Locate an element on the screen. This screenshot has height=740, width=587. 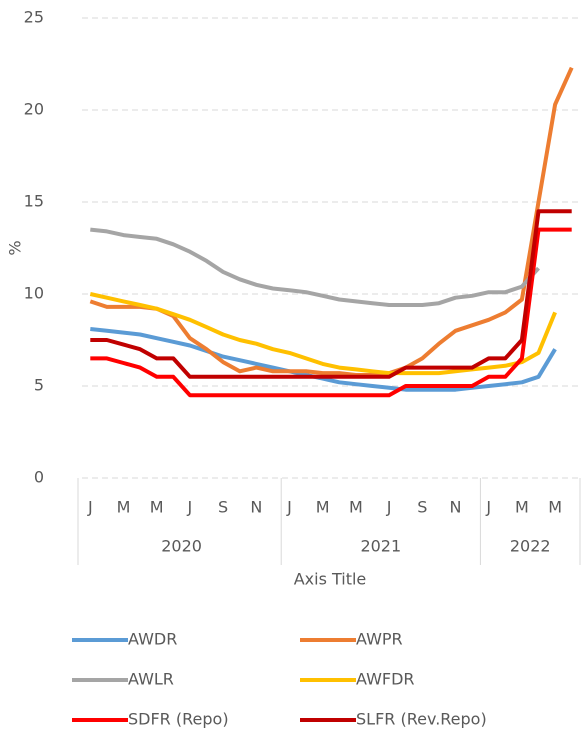
y-tick-label: 15 is located at coordinates (34, 201).